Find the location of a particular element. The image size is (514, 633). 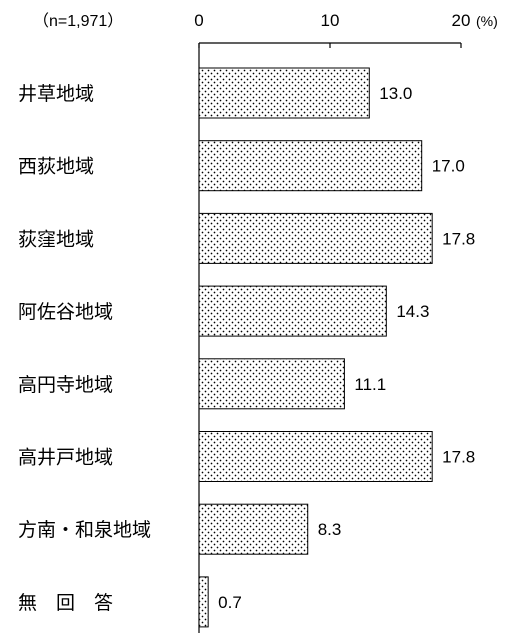

category-label: 荻窪地域 is located at coordinates (56, 239).